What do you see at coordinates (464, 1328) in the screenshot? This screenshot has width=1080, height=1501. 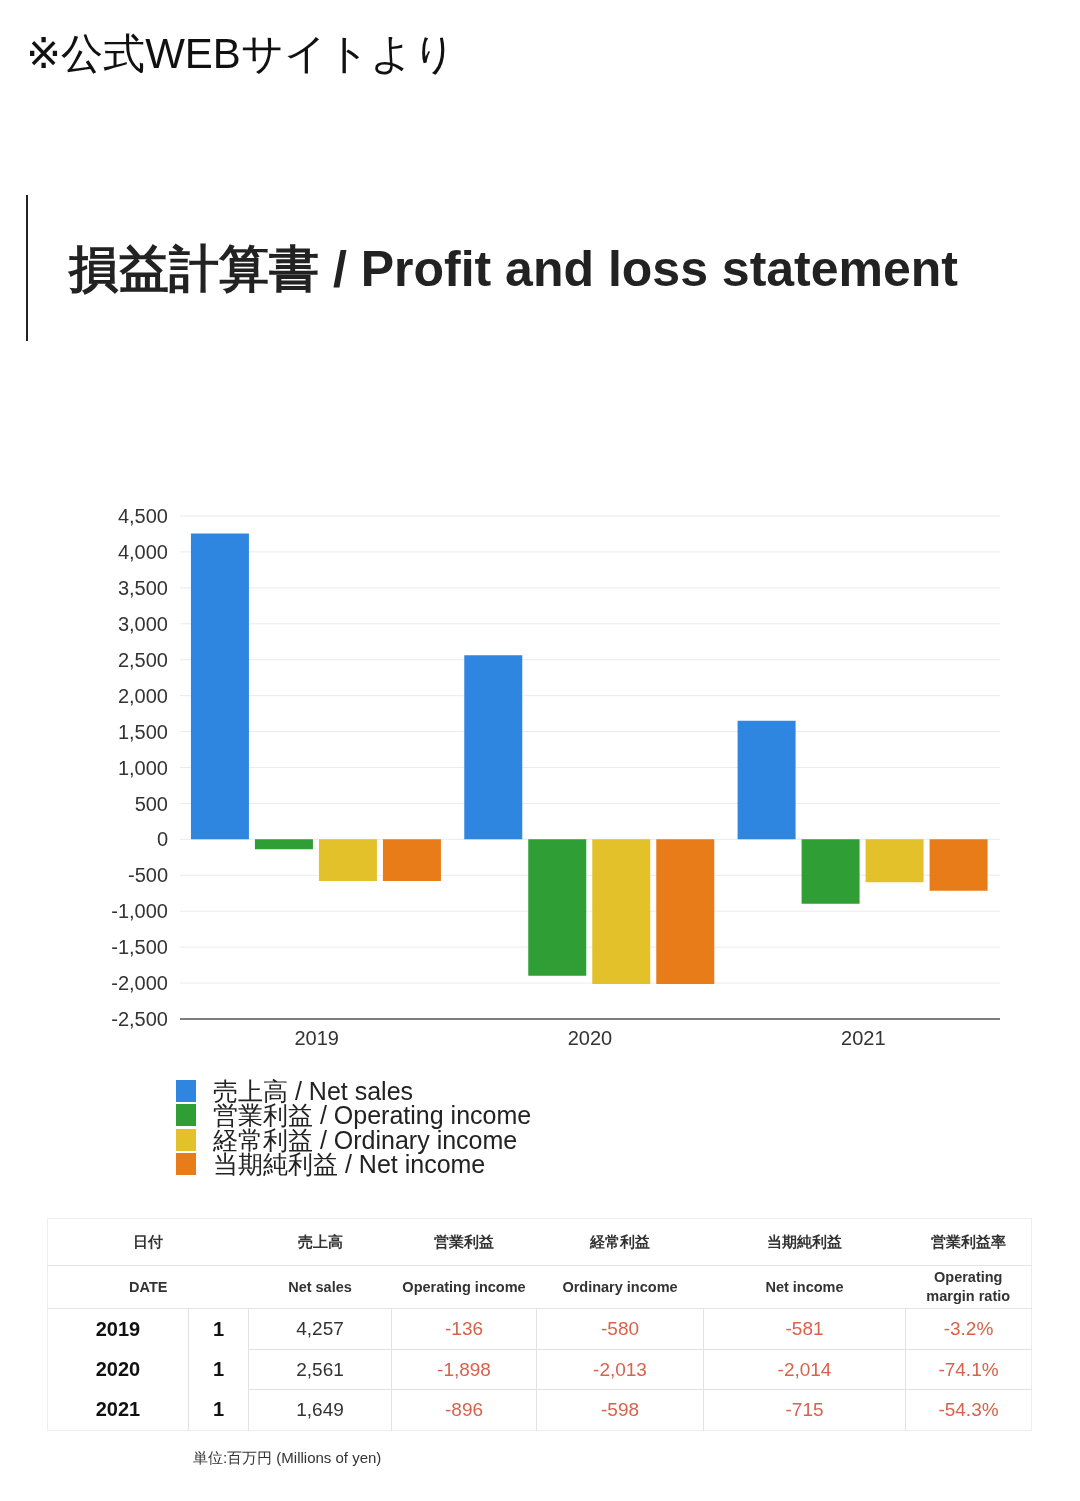 I see `text: -136` at bounding box center [464, 1328].